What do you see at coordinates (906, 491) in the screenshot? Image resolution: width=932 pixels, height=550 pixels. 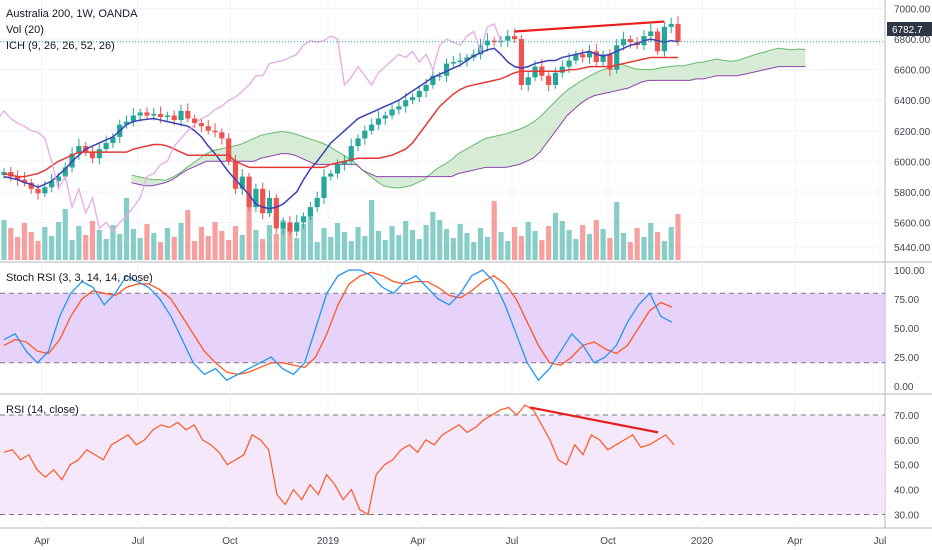 I see `rsi-tick-label: 40.00` at bounding box center [906, 491].